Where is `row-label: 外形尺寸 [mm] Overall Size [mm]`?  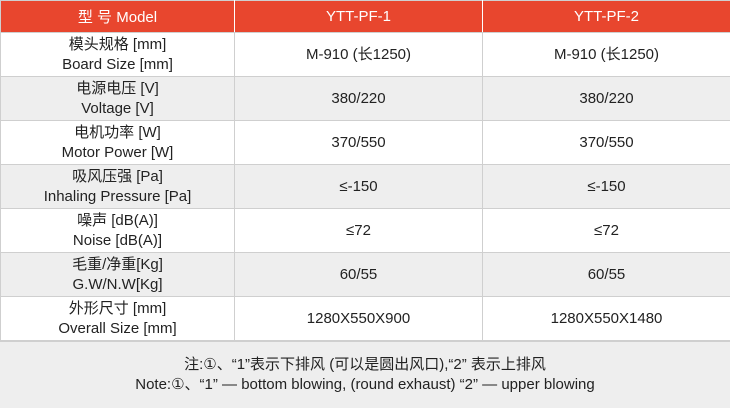 row-label: 外形尺寸 [mm] Overall Size [mm] is located at coordinates (117, 318).